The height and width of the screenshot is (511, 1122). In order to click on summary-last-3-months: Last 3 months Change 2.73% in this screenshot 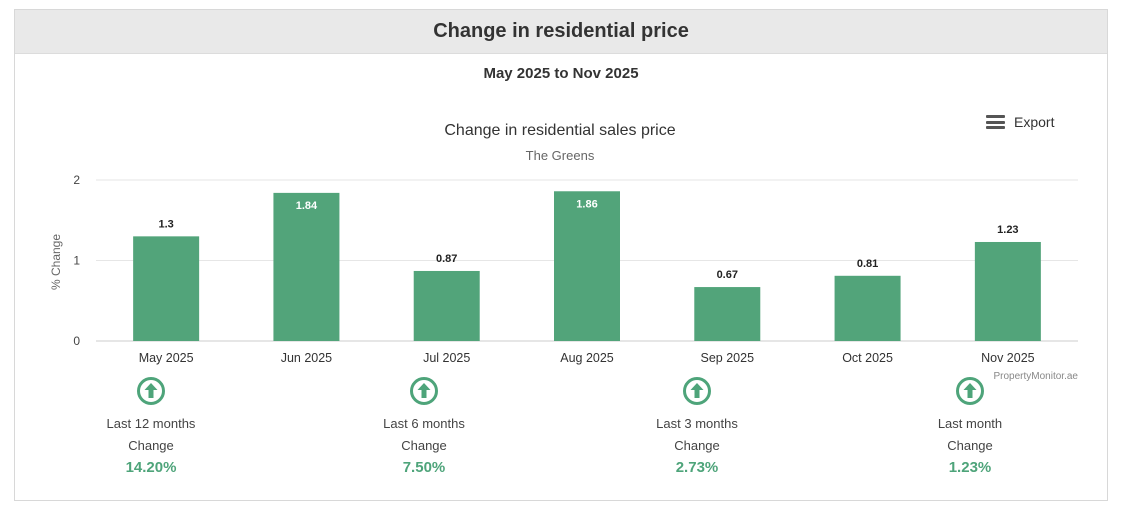, I will do `click(697, 427)`.